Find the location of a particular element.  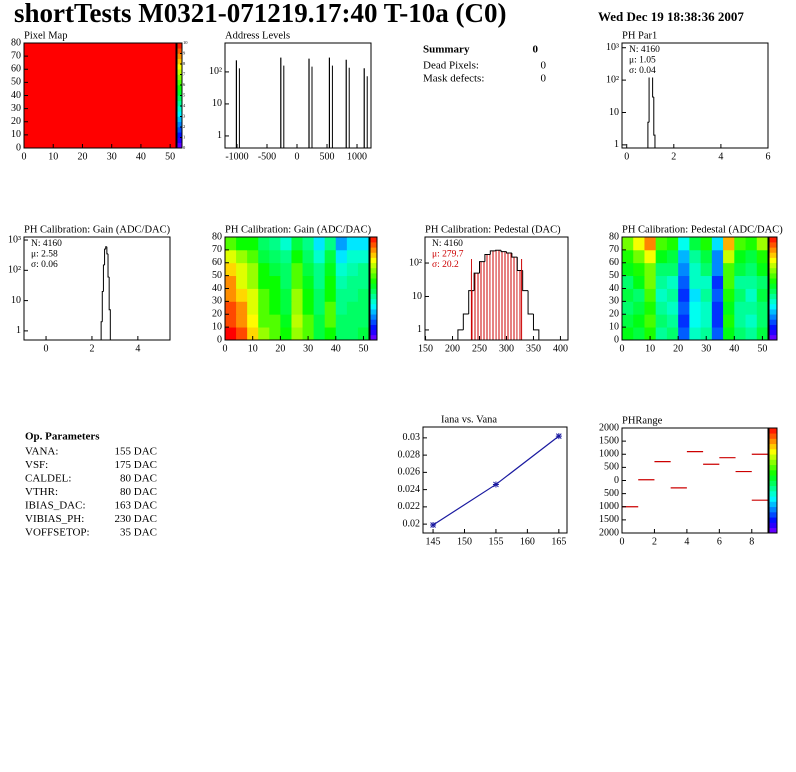

hist-fill is located at coordinates (477, 306).